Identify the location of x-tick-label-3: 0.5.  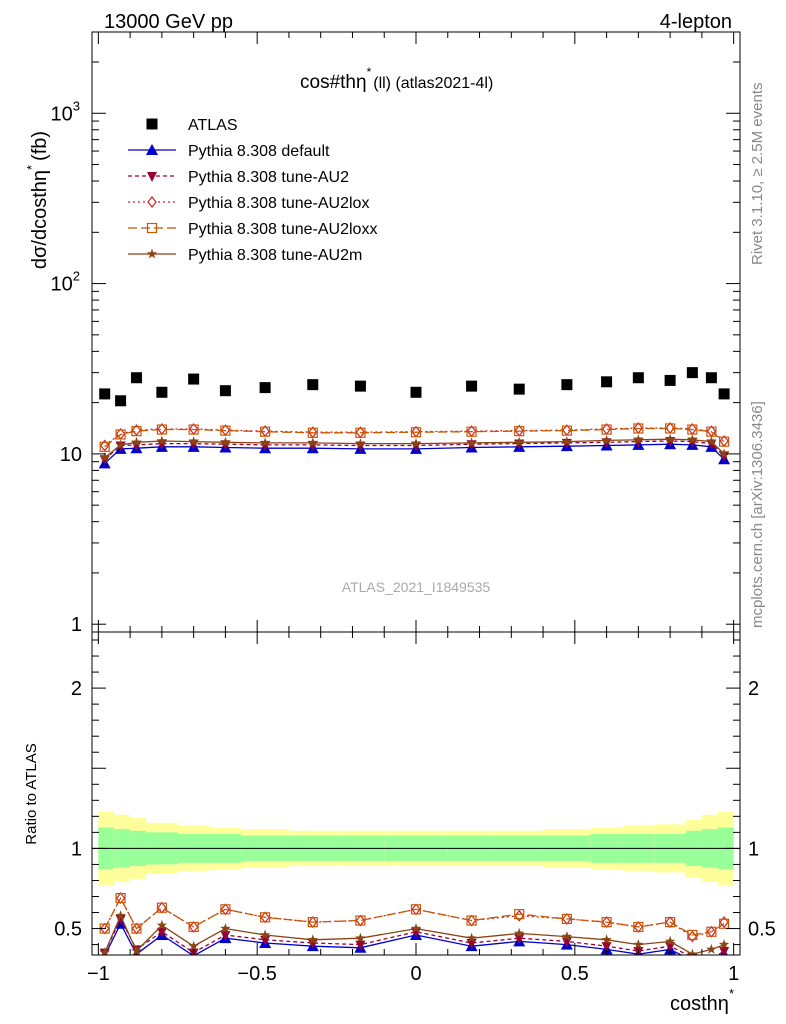
(575, 974).